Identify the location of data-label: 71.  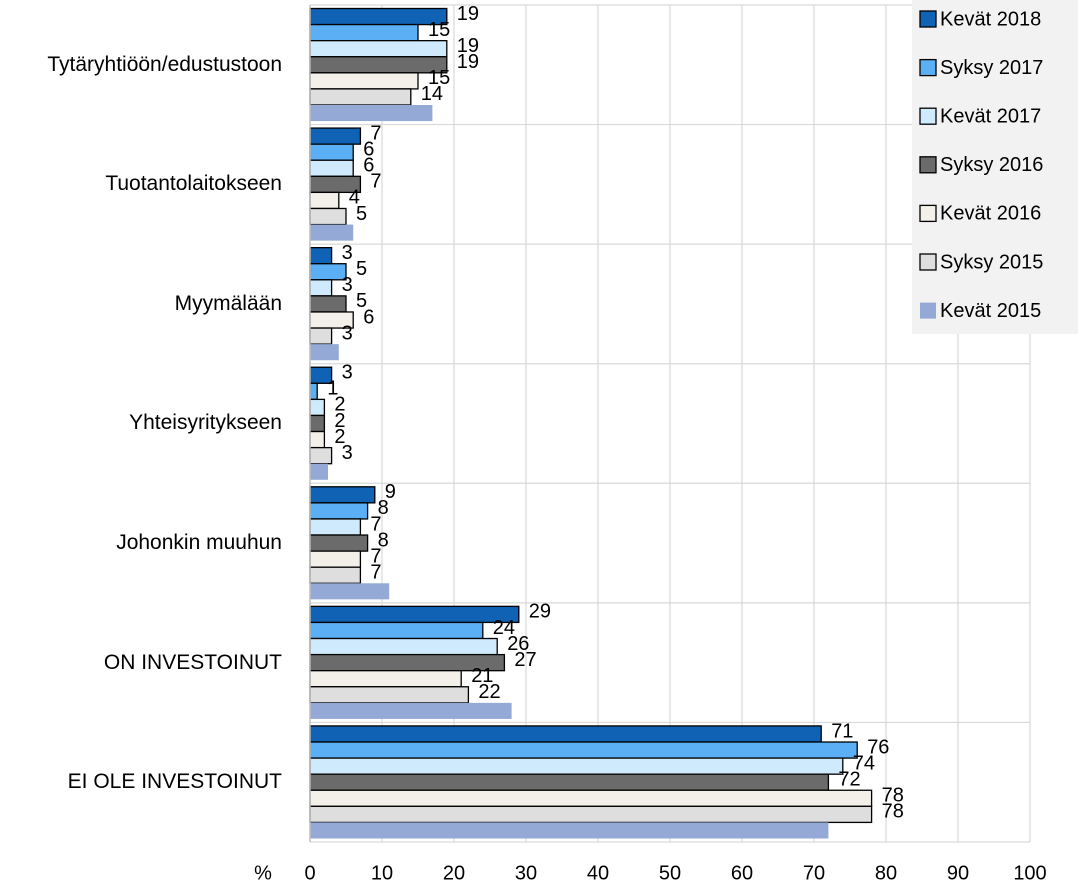
(842, 731).